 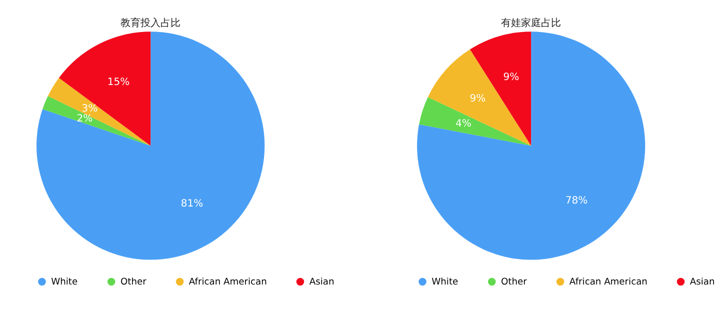 What do you see at coordinates (118, 82) in the screenshot?
I see `data-label: 15%` at bounding box center [118, 82].